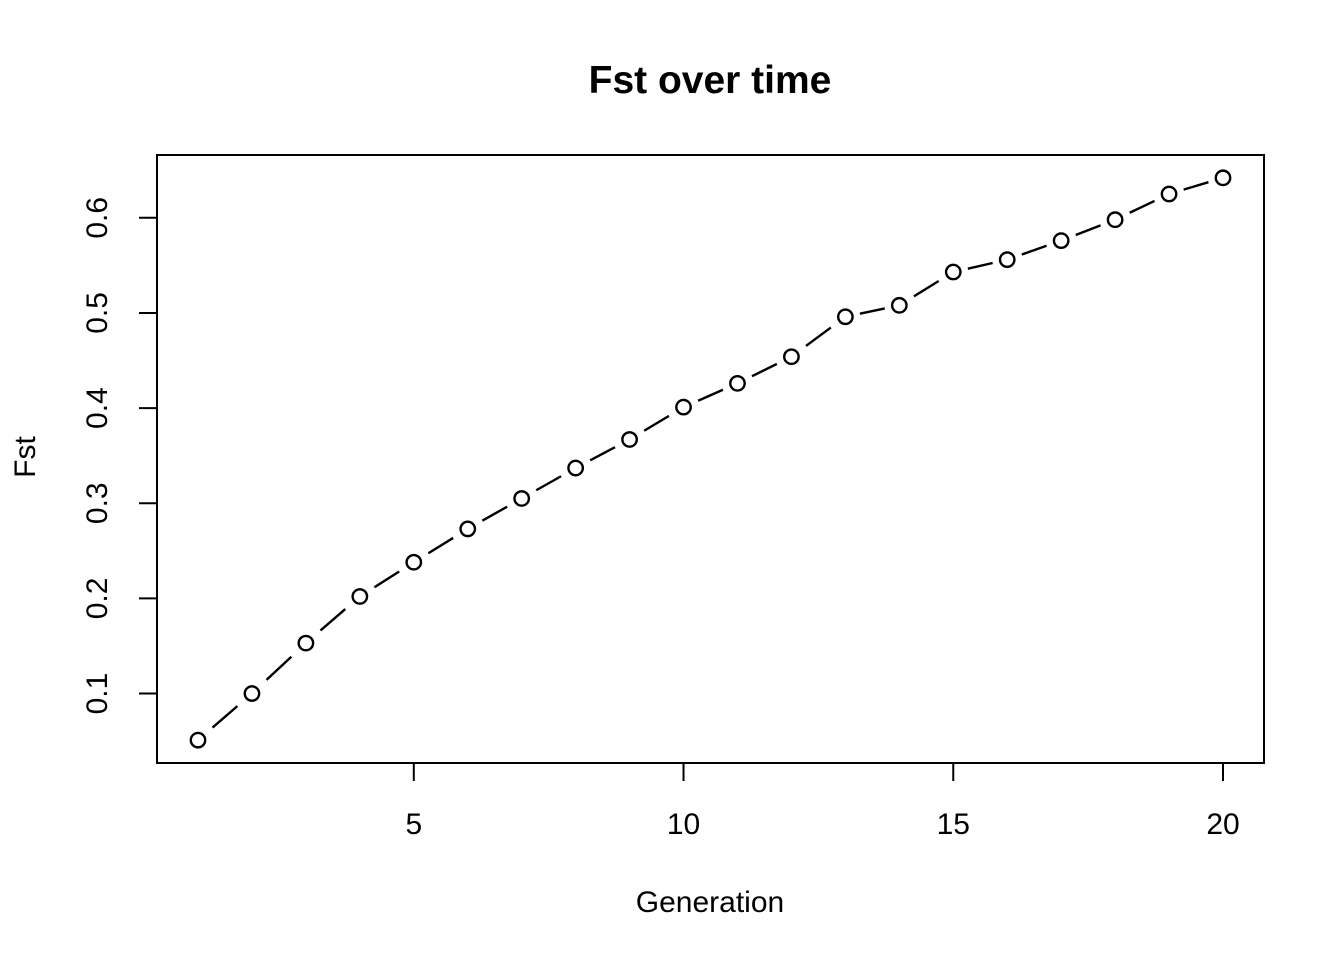 This screenshot has height=960, width=1344. I want to click on y-tick-label: 0.1, so click(97, 694).